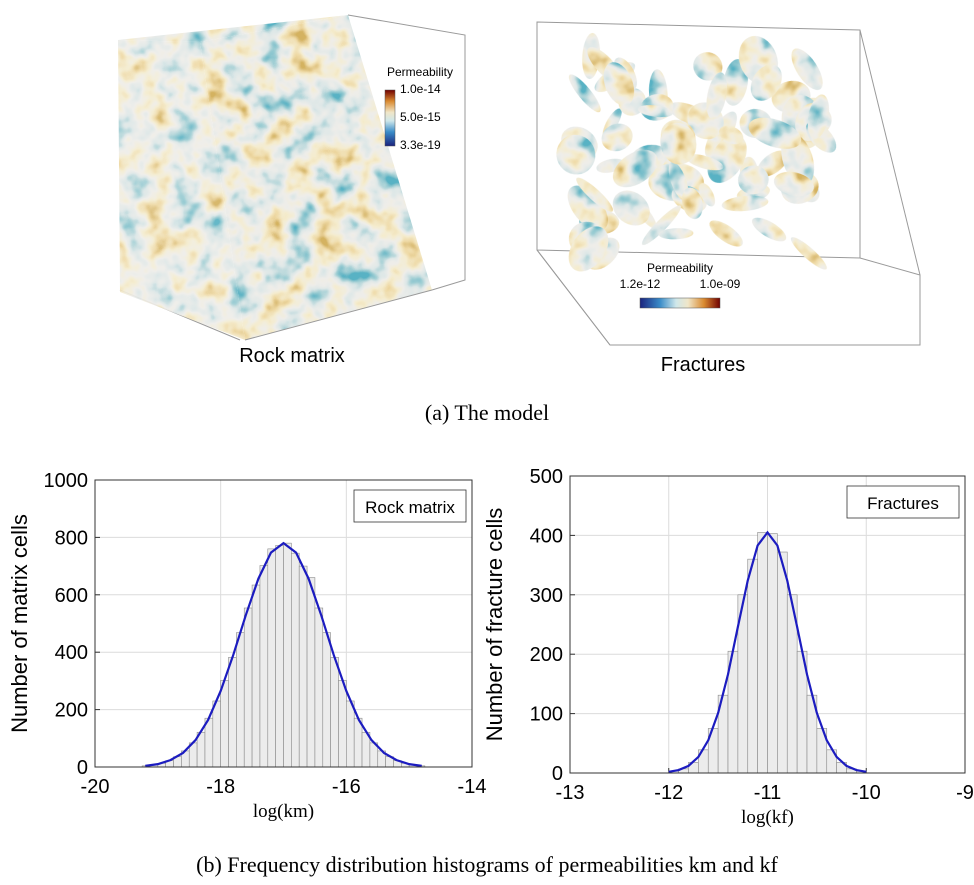 The height and width of the screenshot is (885, 974). What do you see at coordinates (220, 787) in the screenshot?
I see `x-tick-label: -18` at bounding box center [220, 787].